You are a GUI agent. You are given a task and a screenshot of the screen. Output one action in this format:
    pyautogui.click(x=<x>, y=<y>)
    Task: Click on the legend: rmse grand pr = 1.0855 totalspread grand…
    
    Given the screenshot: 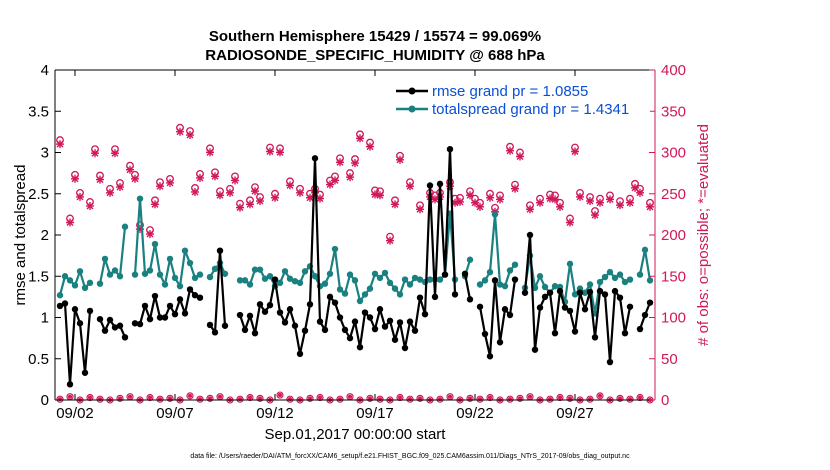 What is the action you would take?
    pyautogui.click(x=521, y=102)
    